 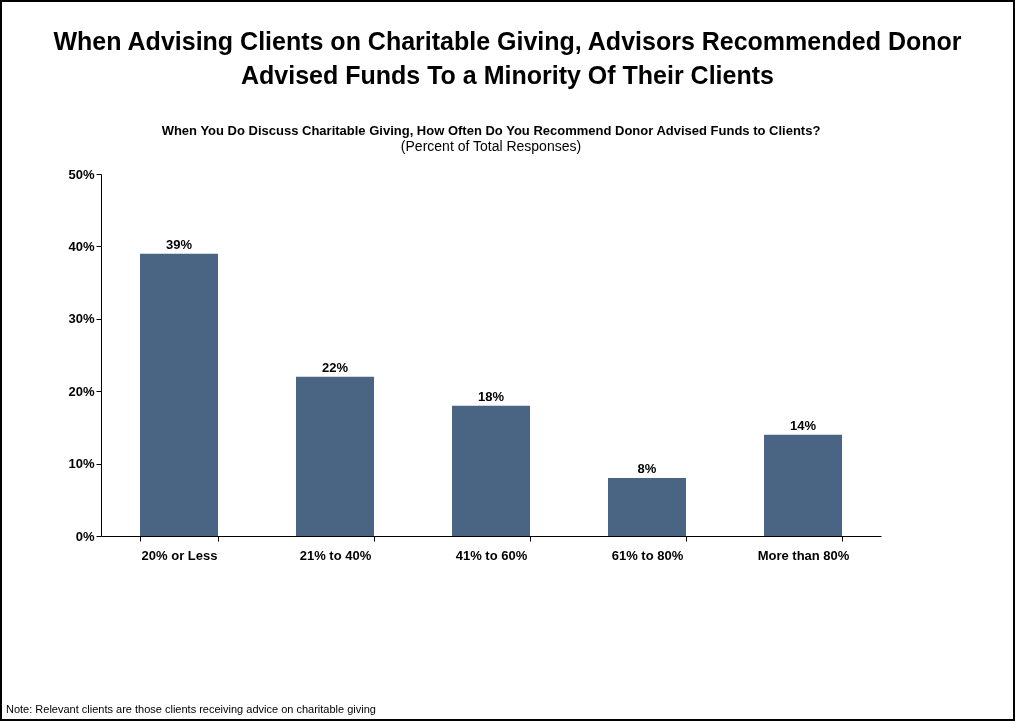 I want to click on data-label: 8%, so click(x=647, y=469).